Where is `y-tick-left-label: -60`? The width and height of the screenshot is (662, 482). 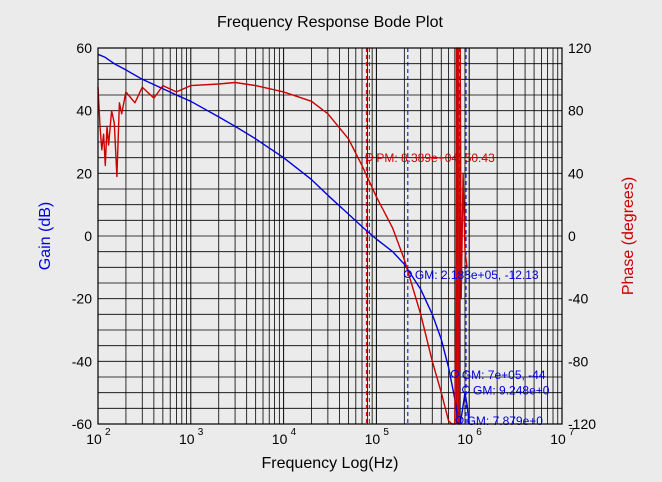 y-tick-left-label: -60 is located at coordinates (82, 424).